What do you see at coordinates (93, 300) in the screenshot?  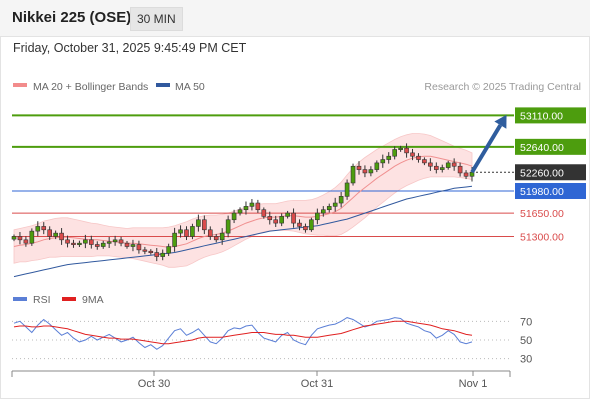 I see `legend-9ma: 9MA` at bounding box center [93, 300].